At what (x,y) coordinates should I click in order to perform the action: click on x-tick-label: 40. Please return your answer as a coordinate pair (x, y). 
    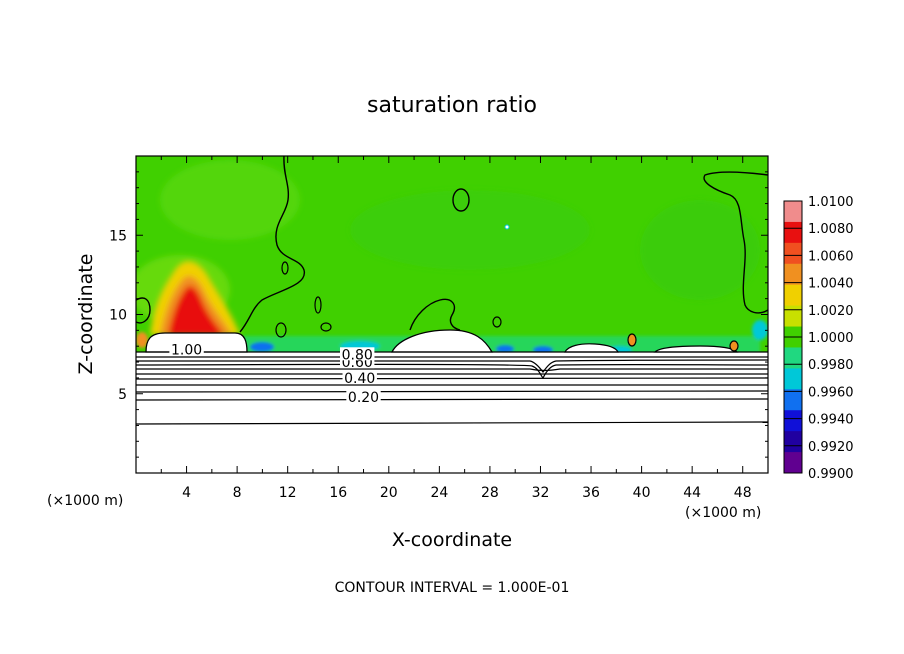
    Looking at the image, I should click on (642, 493).